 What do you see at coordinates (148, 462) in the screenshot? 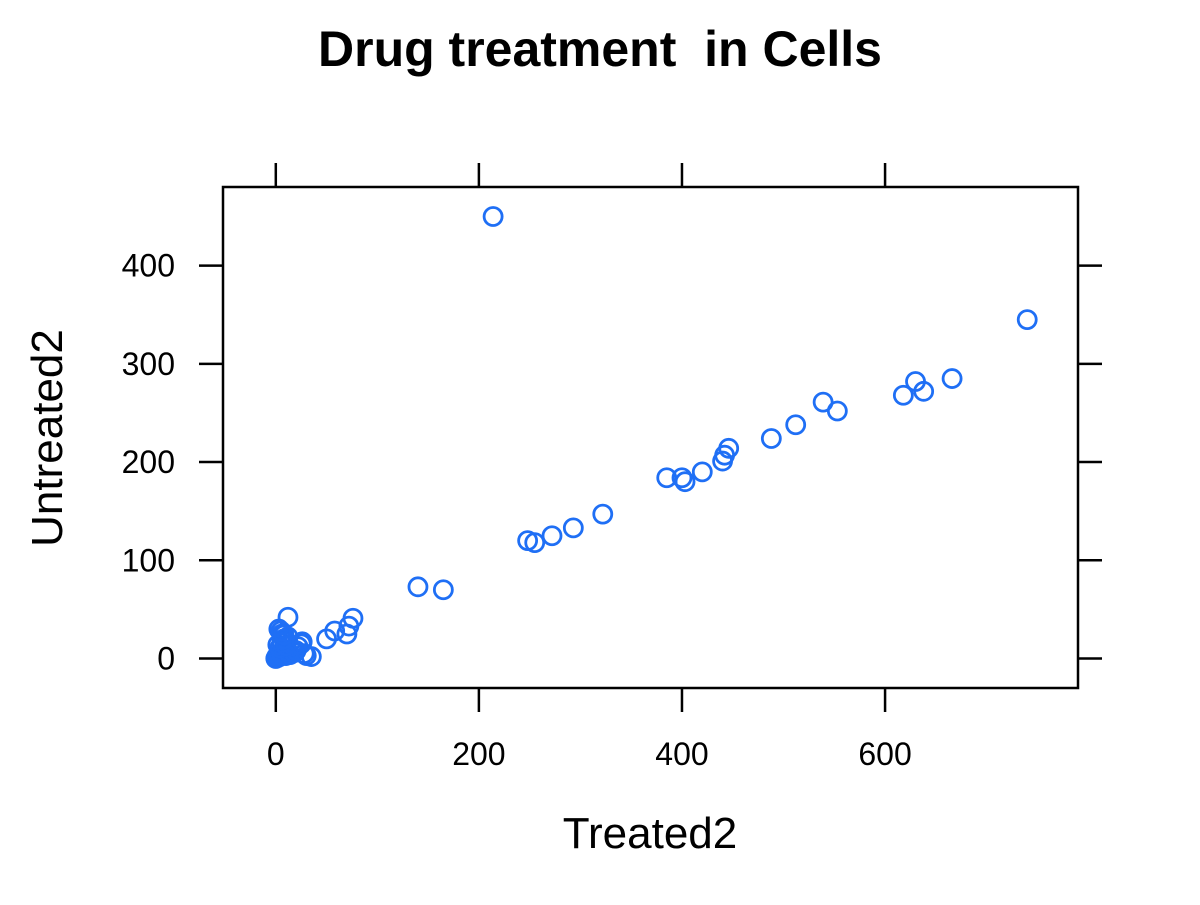
I see `y-tick-label: 200` at bounding box center [148, 462].